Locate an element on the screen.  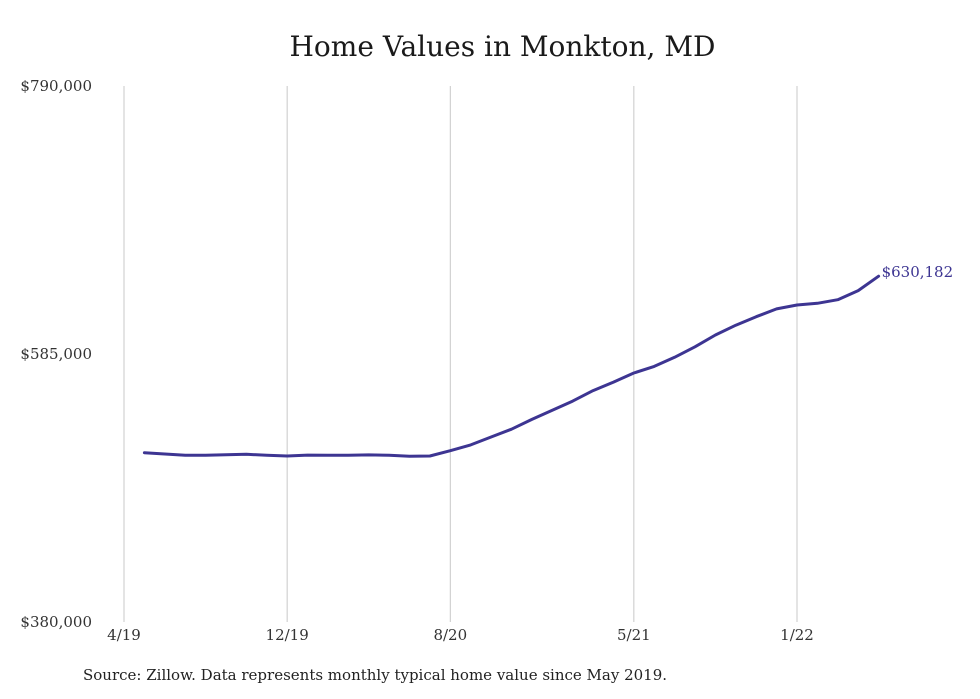
y-tick-label: $380,000 is located at coordinates (56, 622).